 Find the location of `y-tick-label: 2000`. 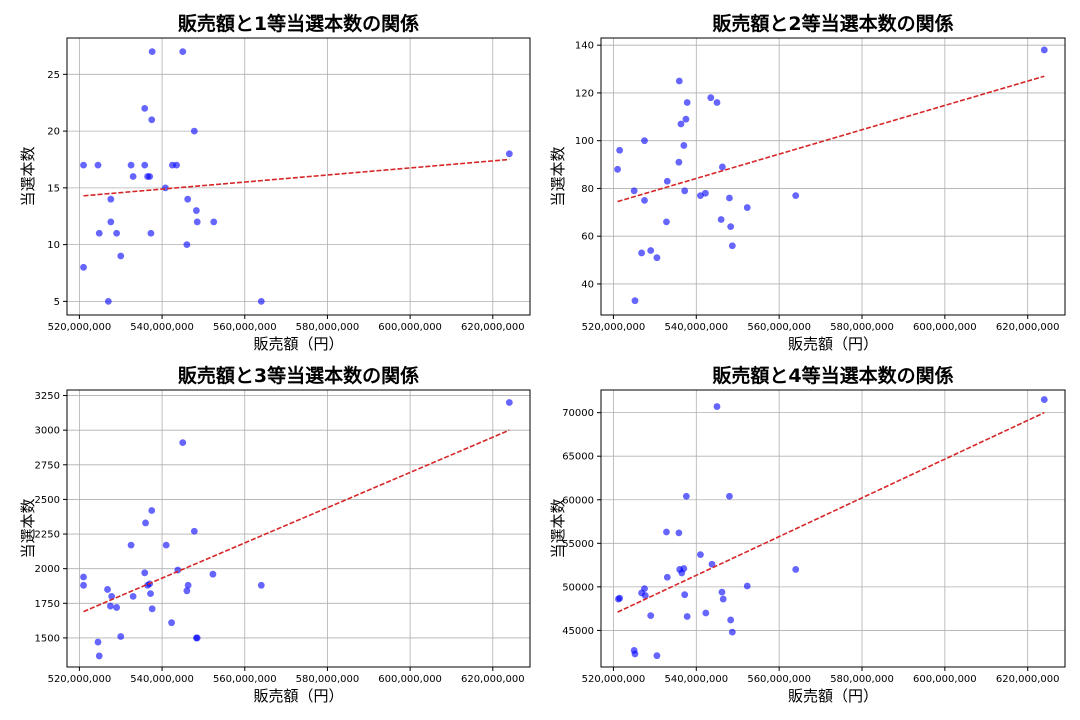

y-tick-label: 2000 is located at coordinates (47, 569).